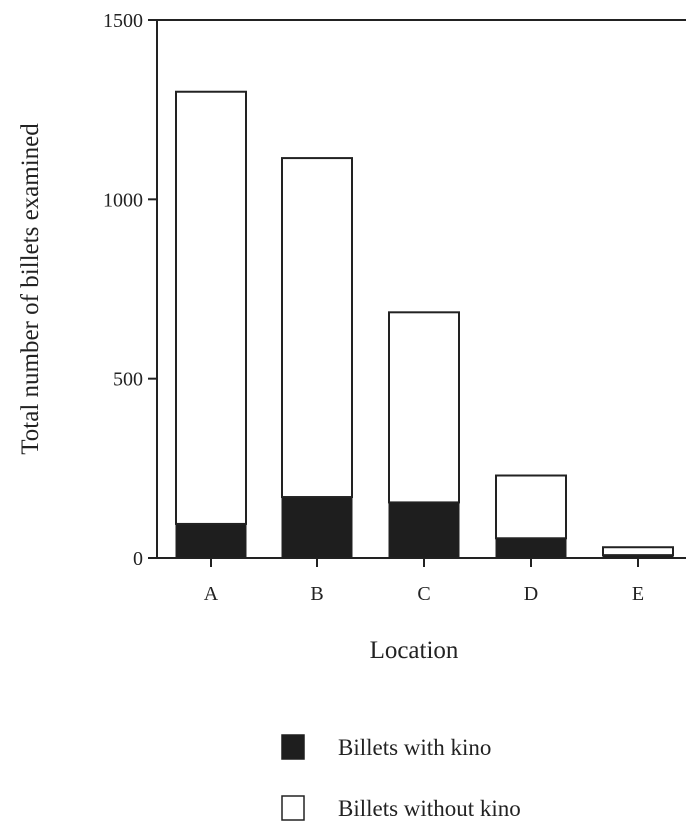 This screenshot has height=832, width=686. What do you see at coordinates (293, 808) in the screenshot?
I see `legend-swatch-without-kino` at bounding box center [293, 808].